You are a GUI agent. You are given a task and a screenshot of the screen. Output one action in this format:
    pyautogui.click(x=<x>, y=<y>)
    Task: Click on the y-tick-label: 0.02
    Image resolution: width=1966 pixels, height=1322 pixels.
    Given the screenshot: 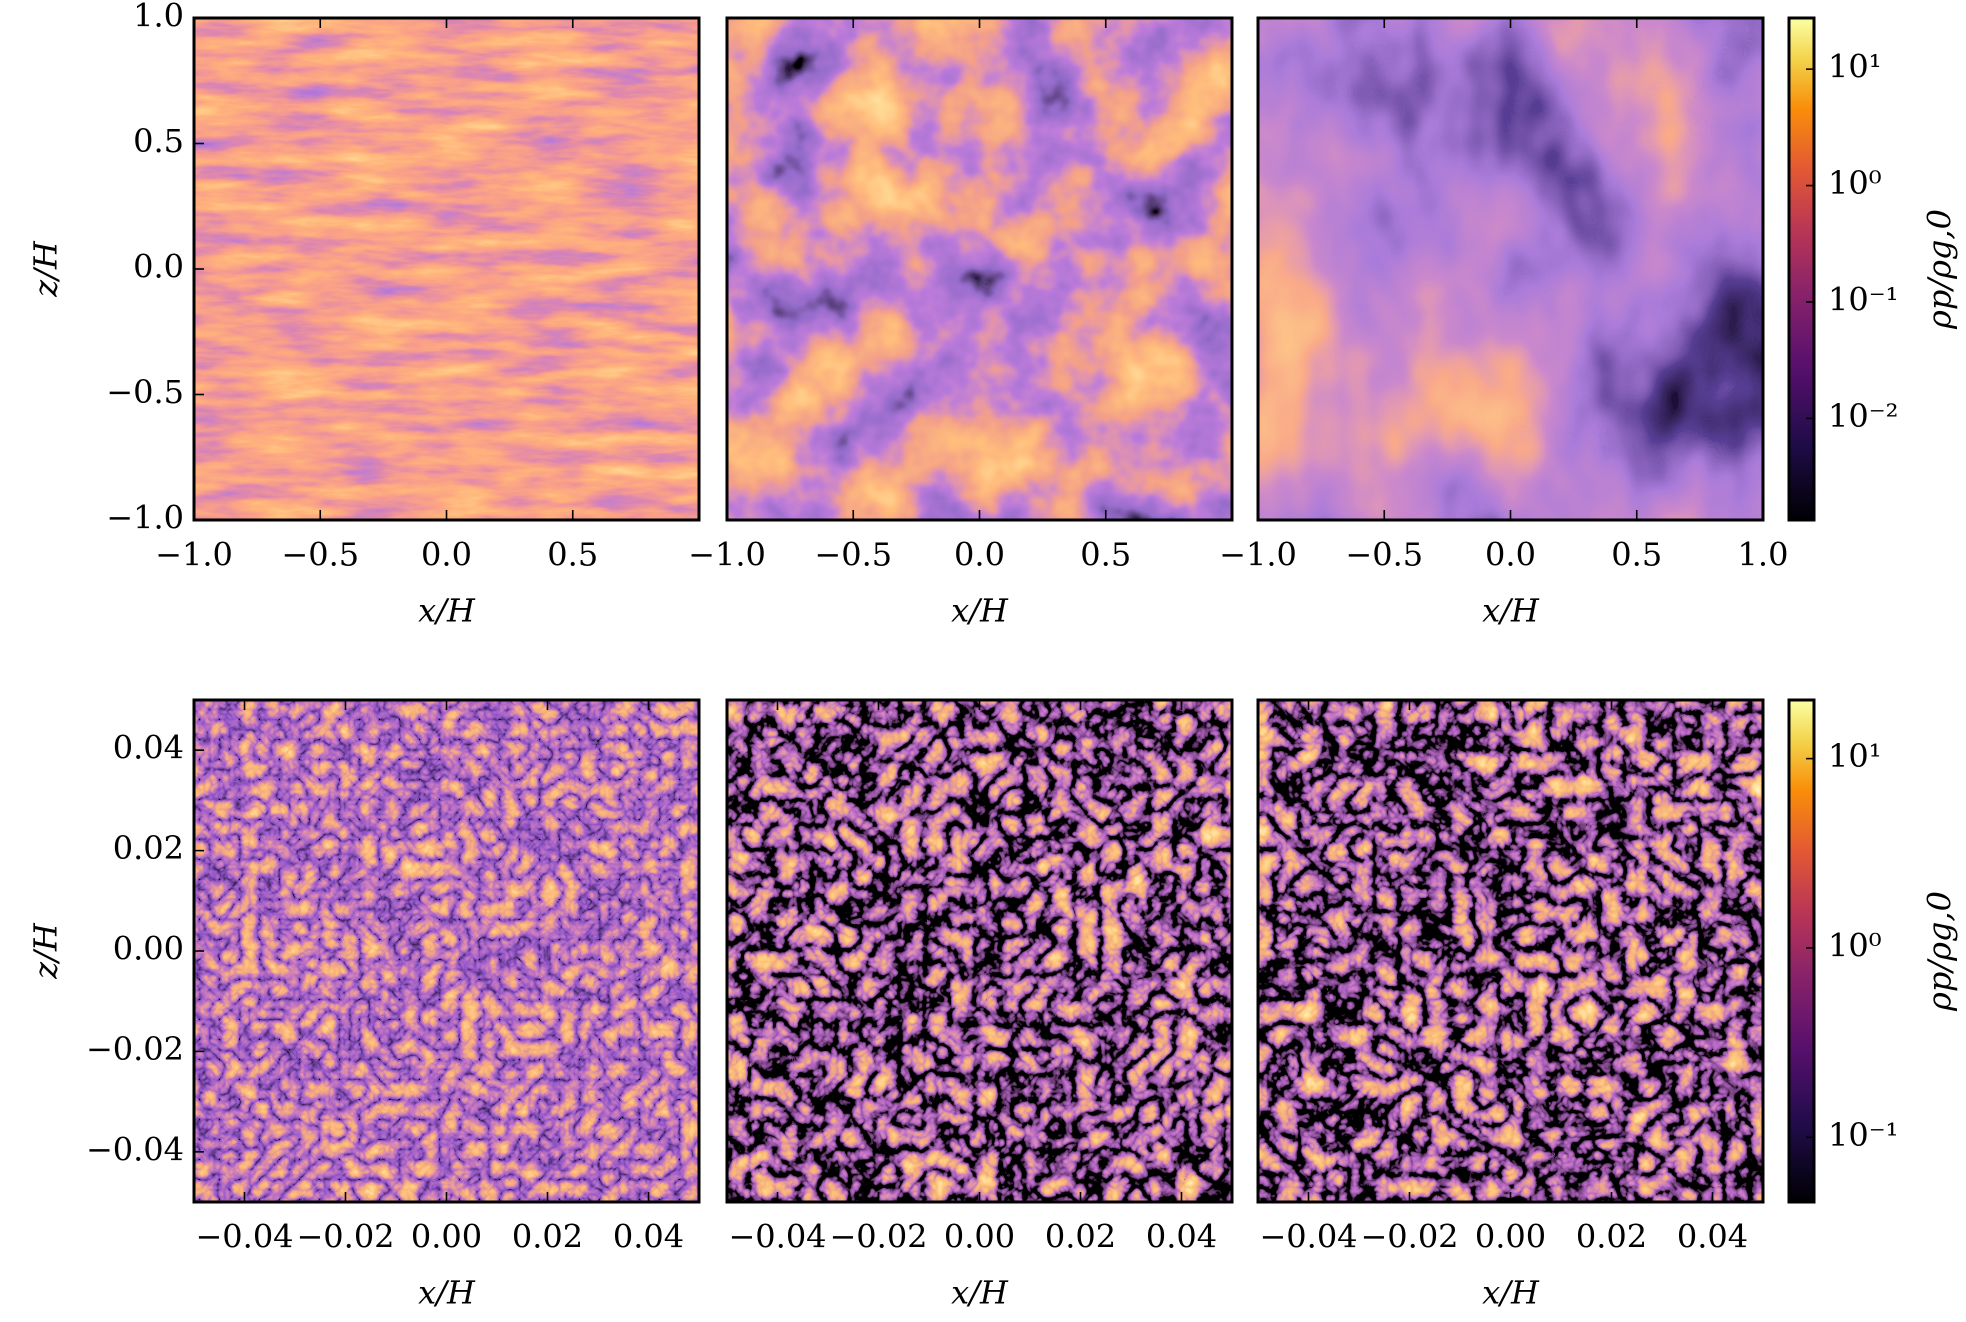 What is the action you would take?
    pyautogui.click(x=148, y=848)
    